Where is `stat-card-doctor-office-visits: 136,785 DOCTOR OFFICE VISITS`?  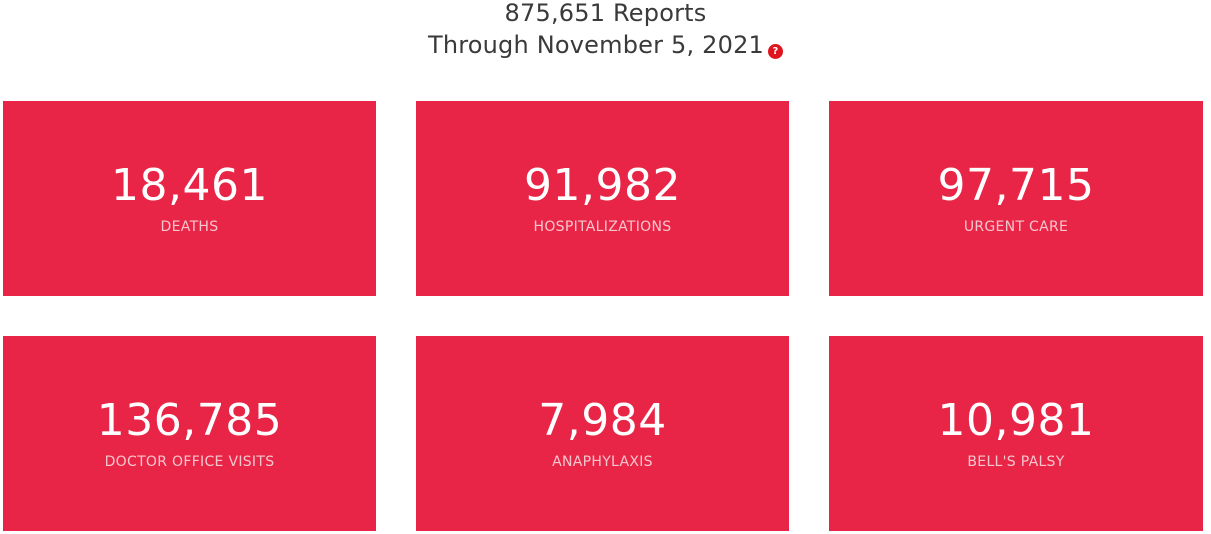 stat-card-doctor-office-visits: 136,785 DOCTOR OFFICE VISITS is located at coordinates (189, 433).